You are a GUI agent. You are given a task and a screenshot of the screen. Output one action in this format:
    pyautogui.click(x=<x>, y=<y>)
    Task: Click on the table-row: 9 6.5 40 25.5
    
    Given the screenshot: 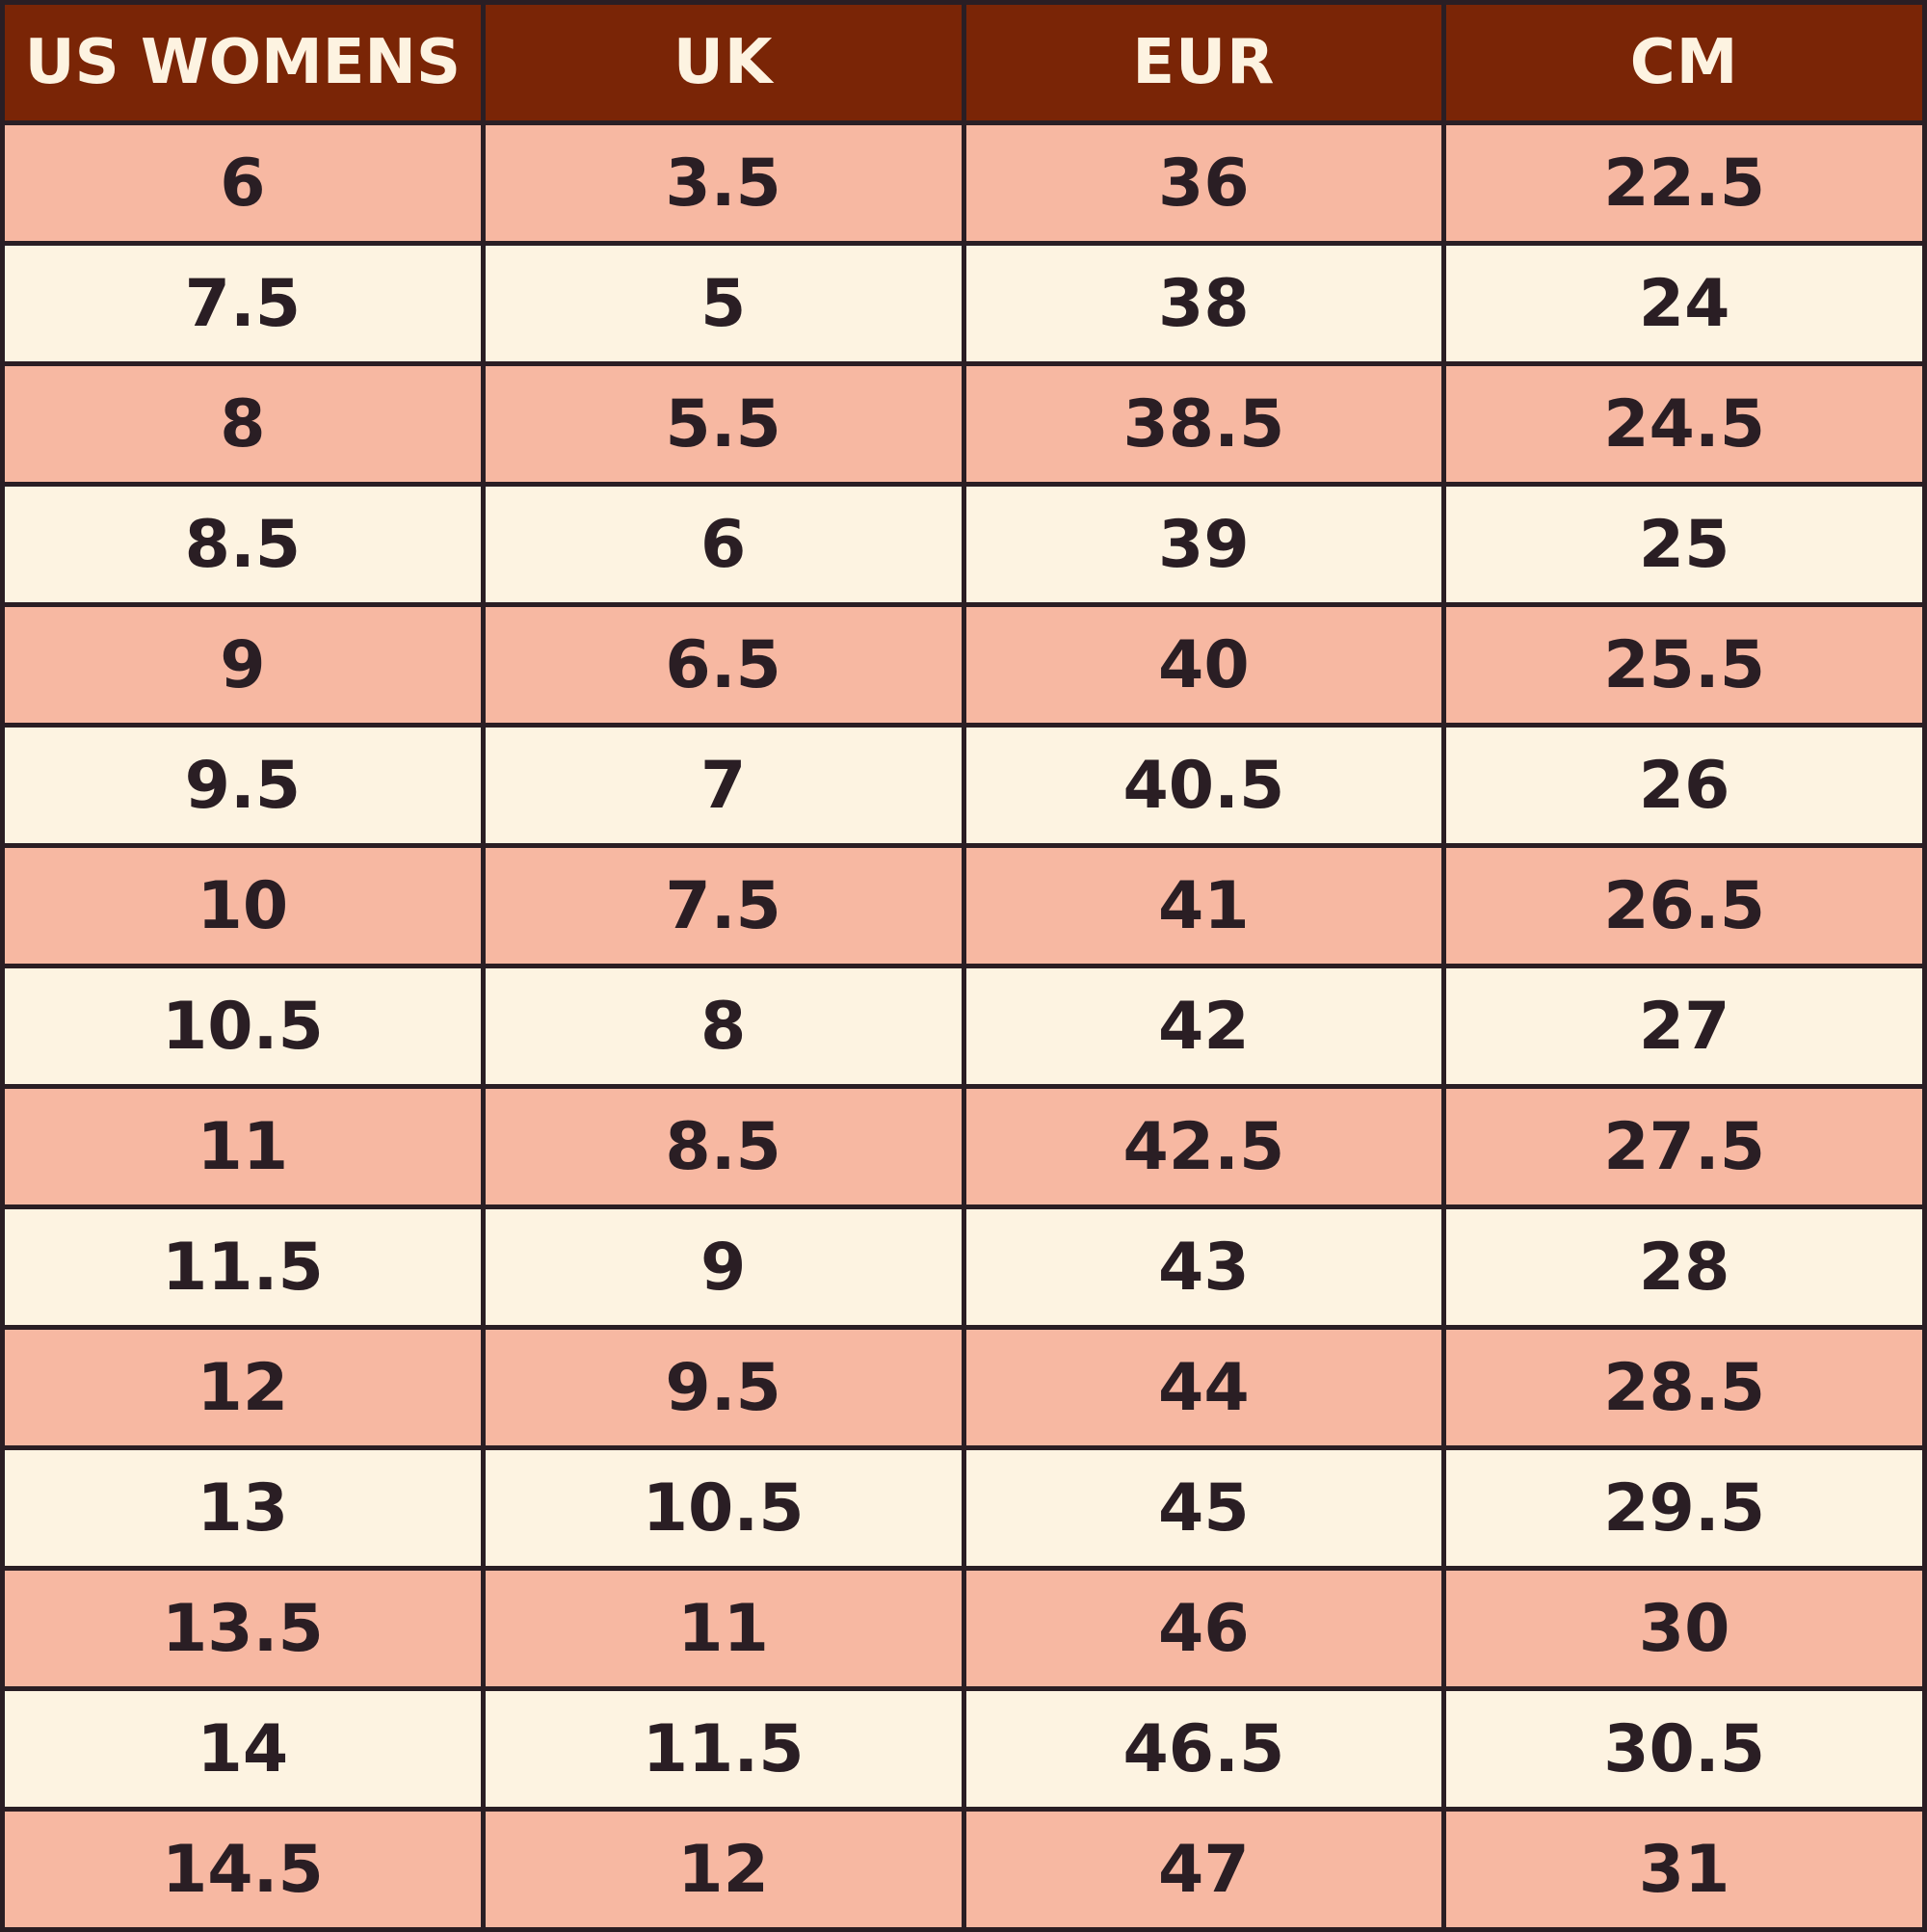 What is the action you would take?
    pyautogui.click(x=963, y=665)
    